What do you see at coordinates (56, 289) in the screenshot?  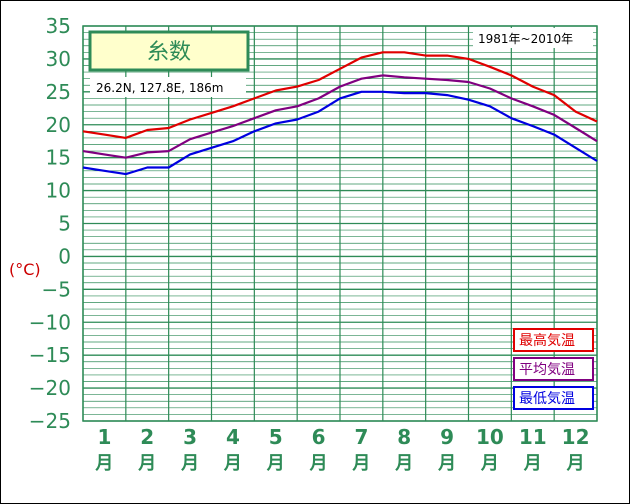 I see `y-tick-label: −5` at bounding box center [56, 289].